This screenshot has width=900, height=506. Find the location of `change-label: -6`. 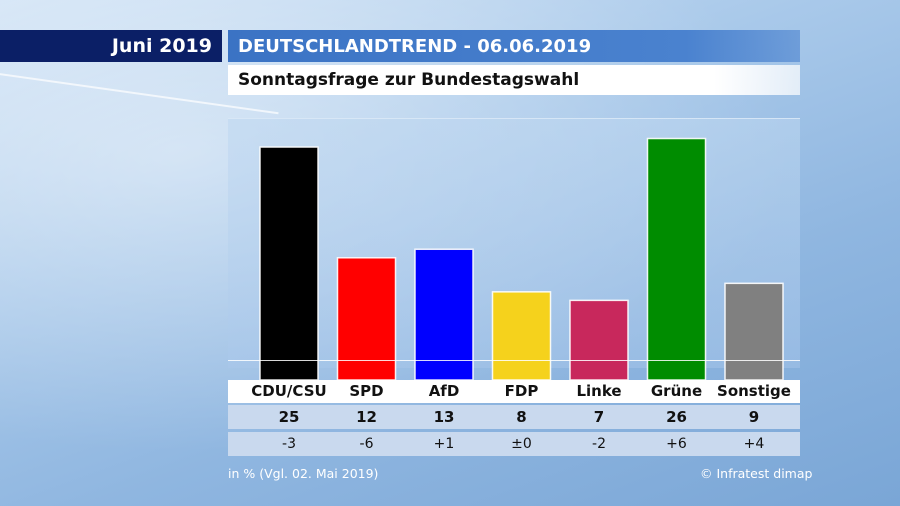

change-label: -6 is located at coordinates (366, 444).